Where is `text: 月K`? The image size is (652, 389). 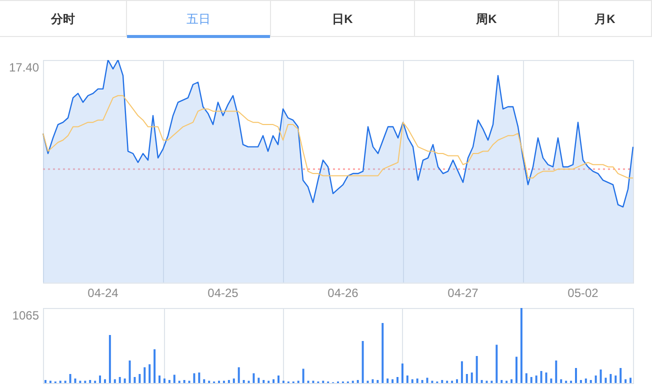 text: 月K is located at coordinates (605, 19).